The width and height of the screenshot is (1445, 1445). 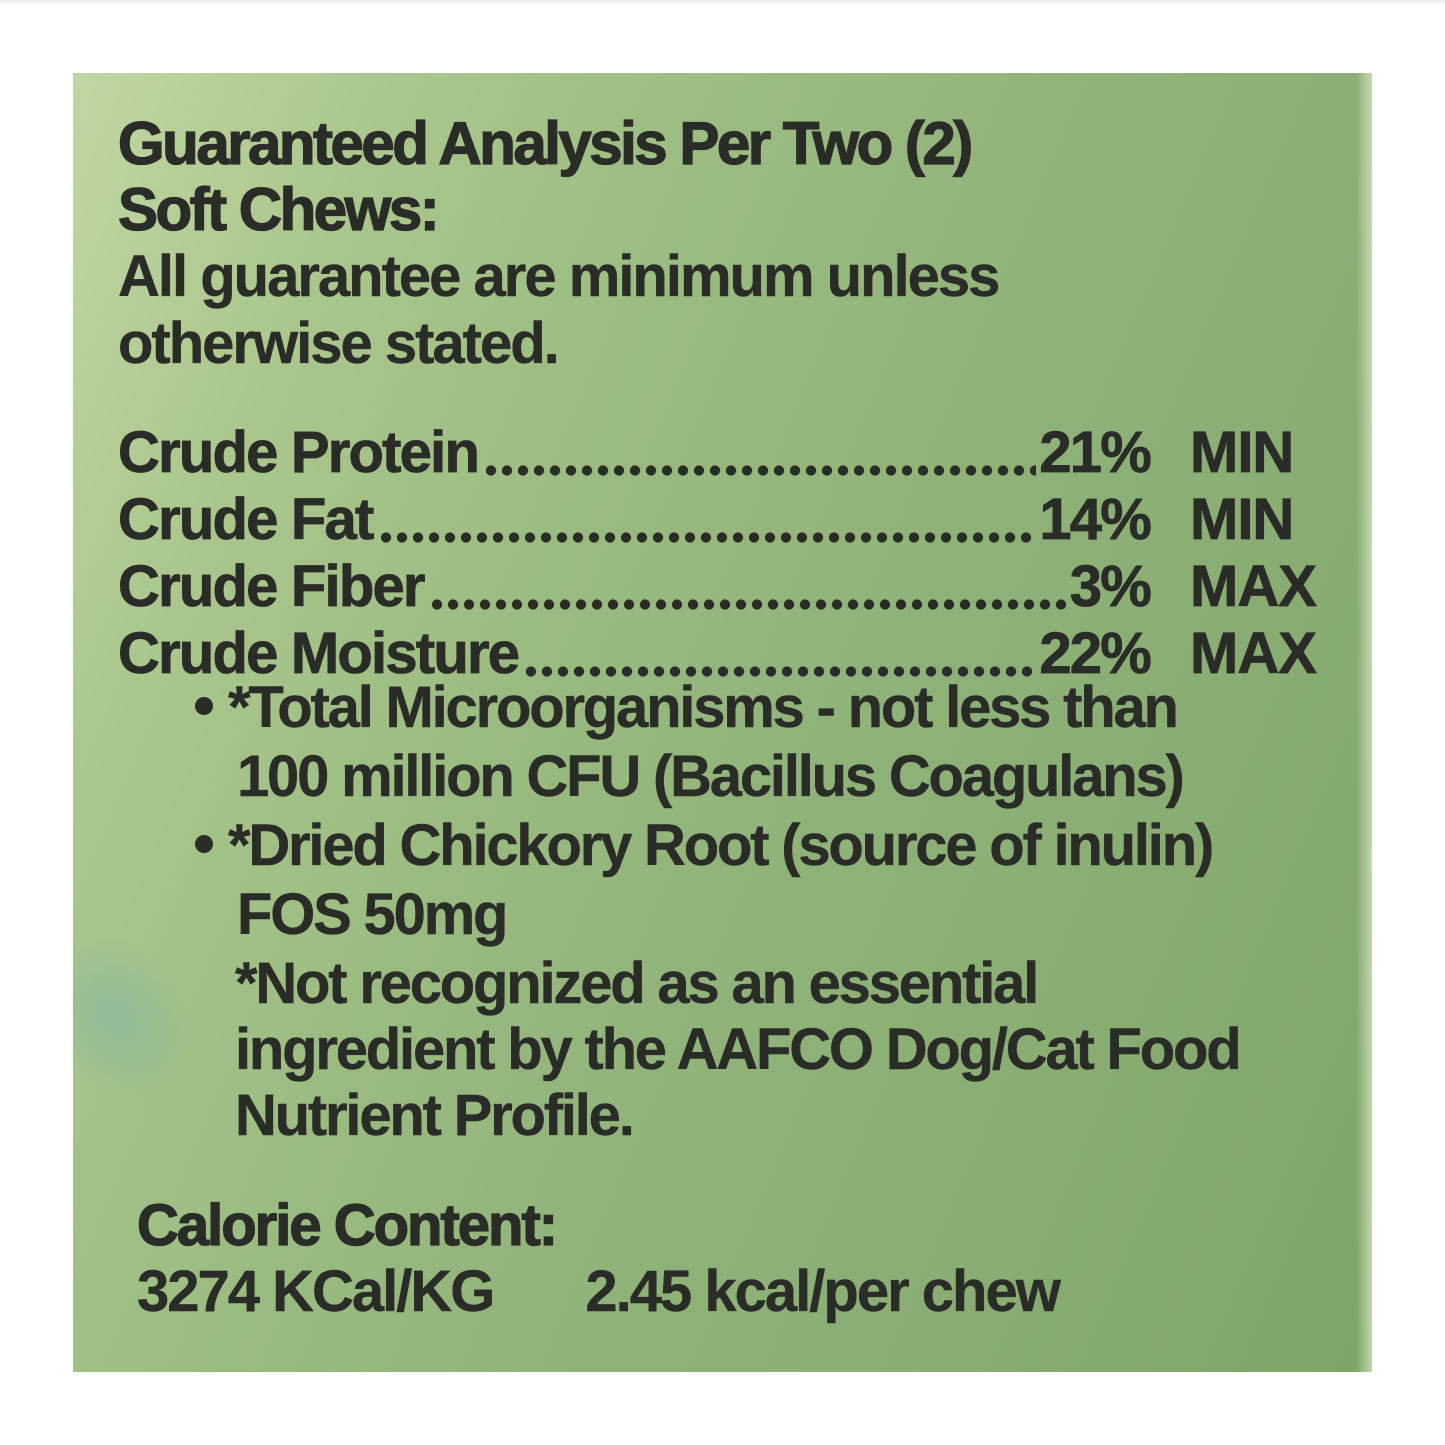 What do you see at coordinates (559, 276) in the screenshot?
I see `note-line-1: All guarantee are minimum unless` at bounding box center [559, 276].